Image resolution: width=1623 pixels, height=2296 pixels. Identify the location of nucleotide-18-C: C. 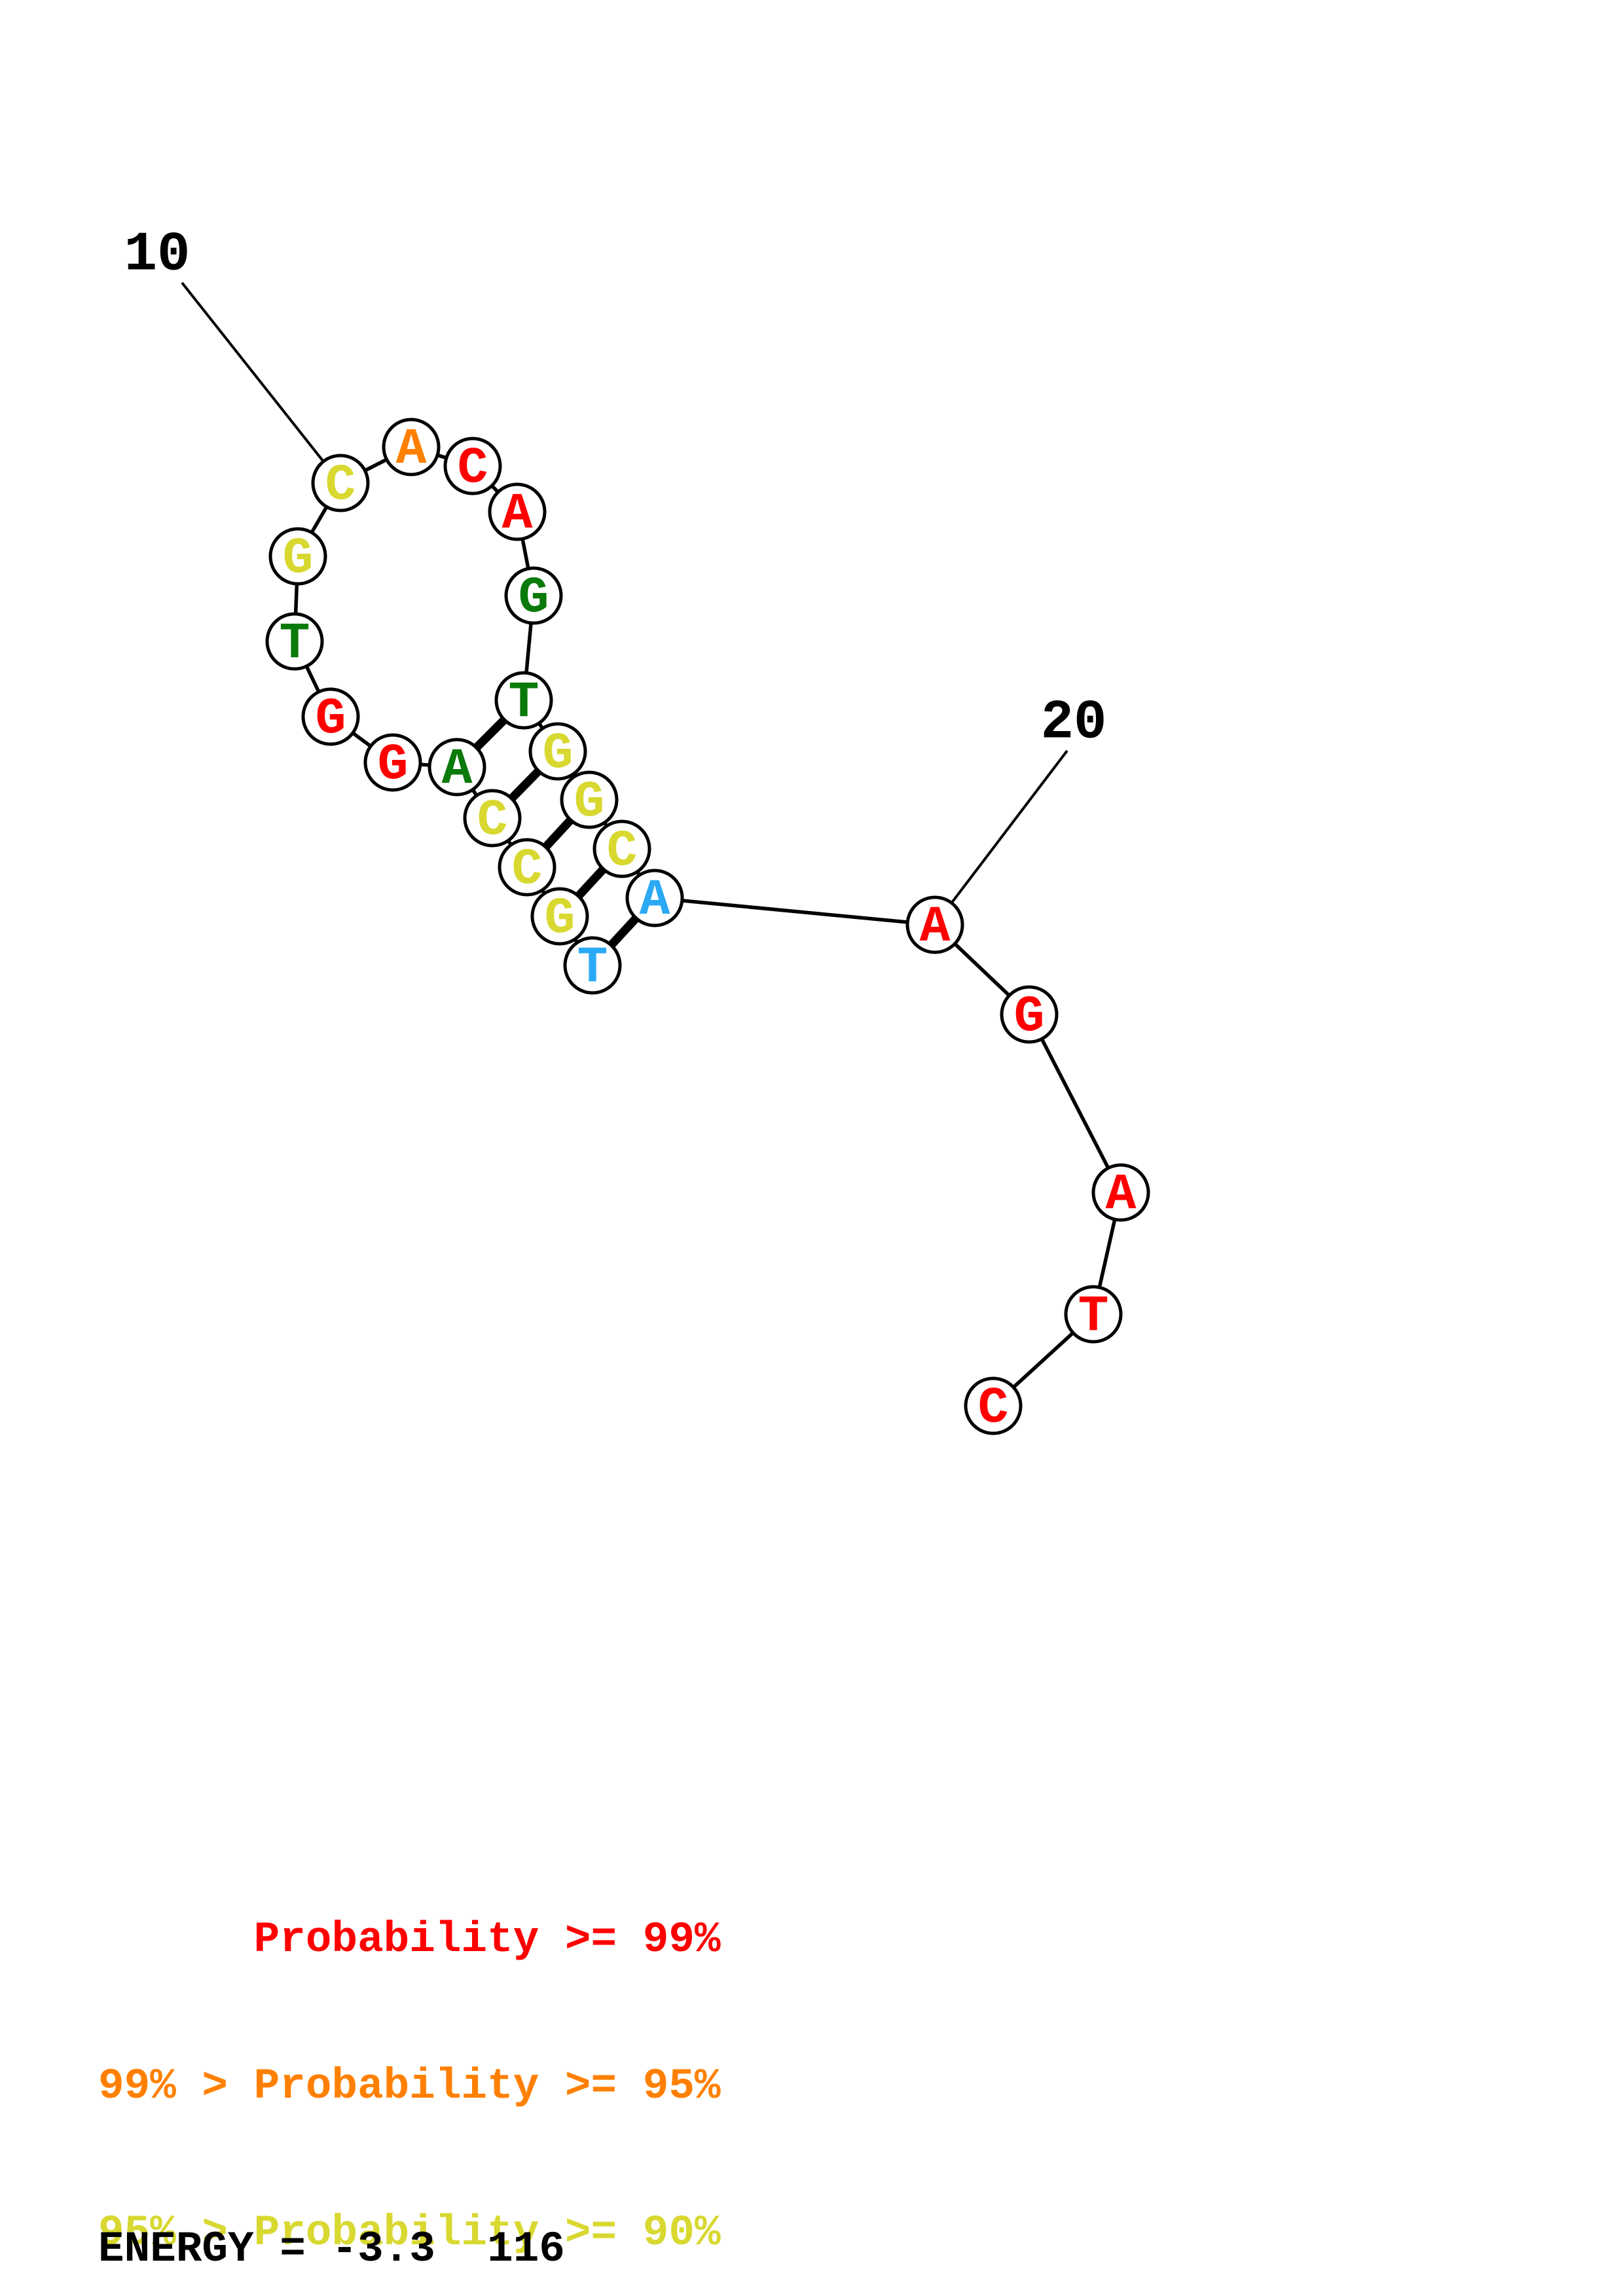
(622, 849).